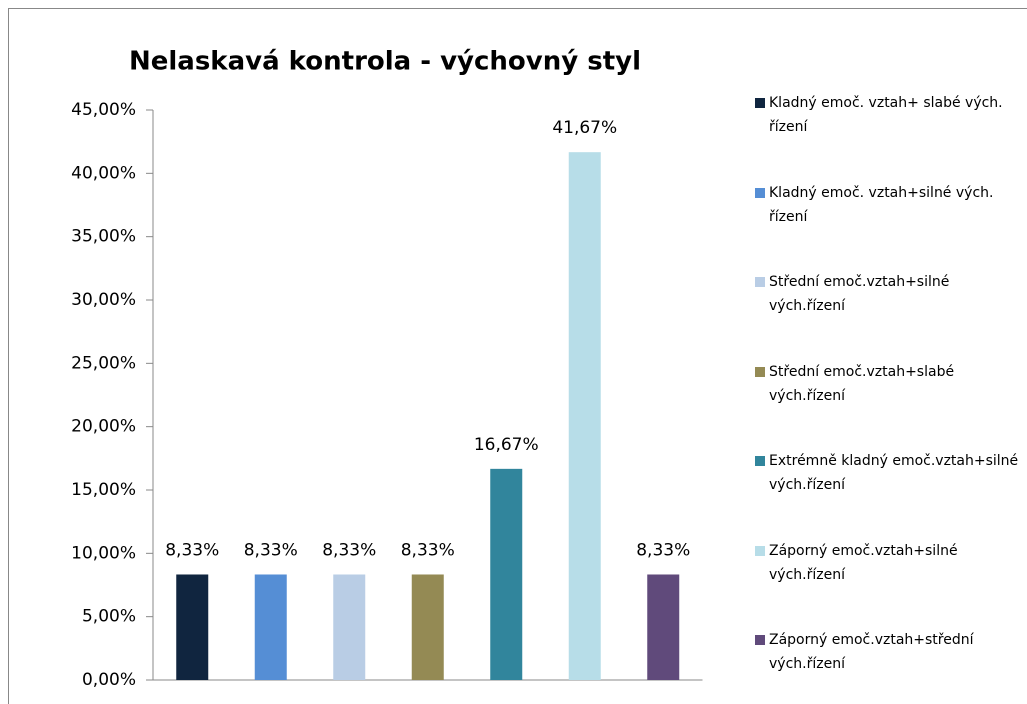  I want to click on y-tick-label: 25,00%, so click(103, 363).